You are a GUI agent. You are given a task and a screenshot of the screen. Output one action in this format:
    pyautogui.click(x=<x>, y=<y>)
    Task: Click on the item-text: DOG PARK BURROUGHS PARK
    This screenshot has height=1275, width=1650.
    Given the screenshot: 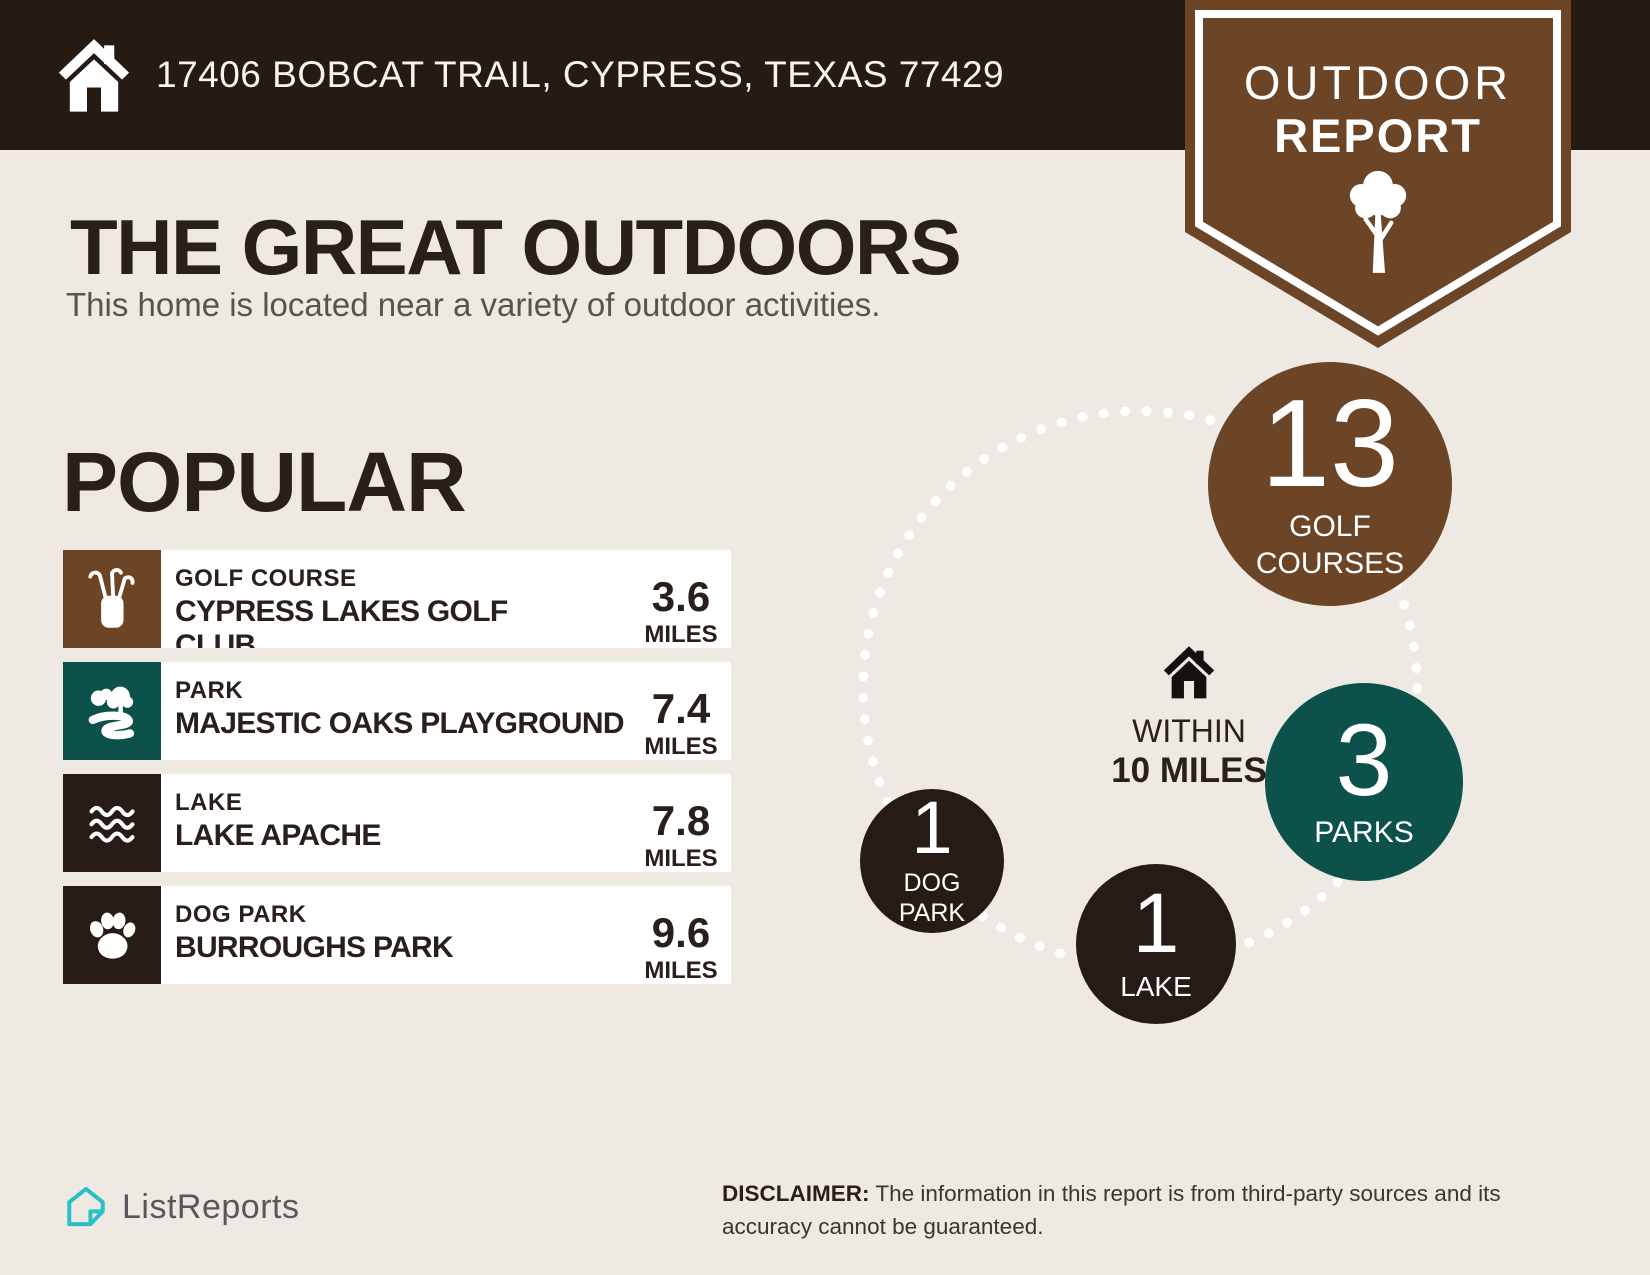 What is the action you would take?
    pyautogui.click(x=399, y=935)
    